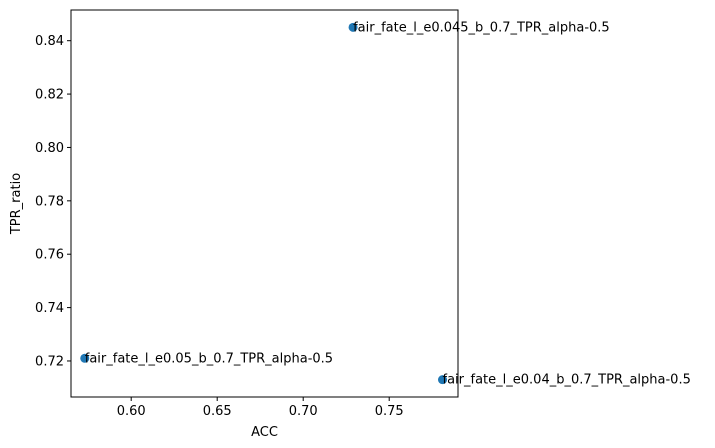 The width and height of the screenshot is (715, 448). What do you see at coordinates (217, 411) in the screenshot?
I see `x-tick-label: 0.65` at bounding box center [217, 411].